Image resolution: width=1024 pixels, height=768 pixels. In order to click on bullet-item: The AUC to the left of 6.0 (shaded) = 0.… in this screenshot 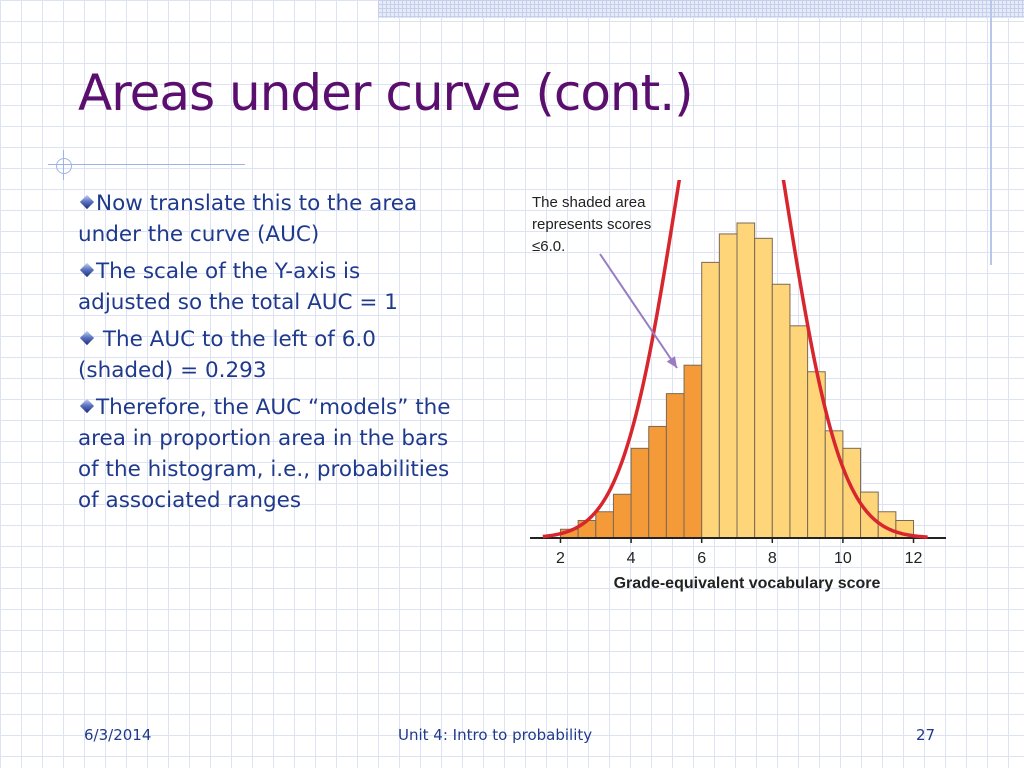, I will do `click(268, 355)`.